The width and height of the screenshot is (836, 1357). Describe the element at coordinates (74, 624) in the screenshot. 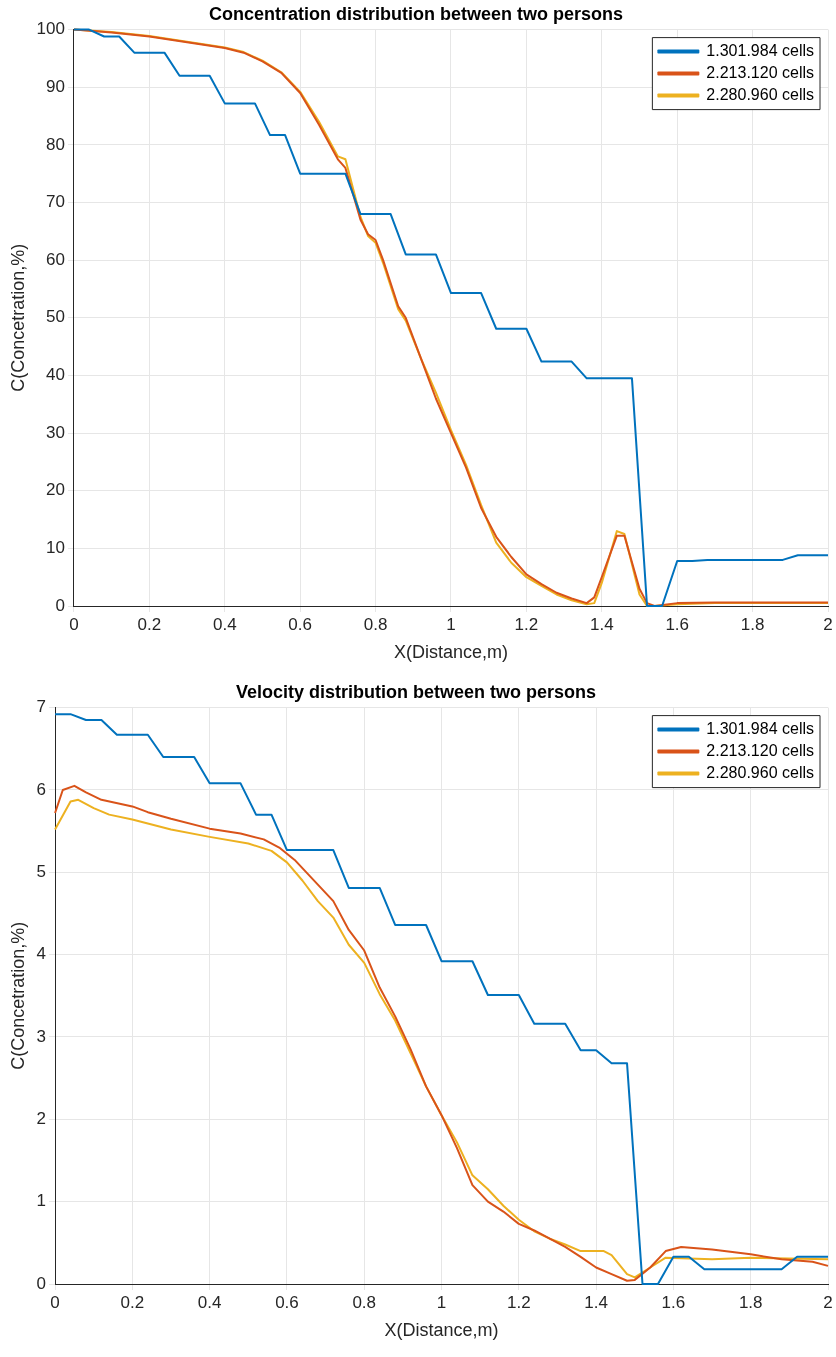

I see `x-tick-label: 0` at that location.